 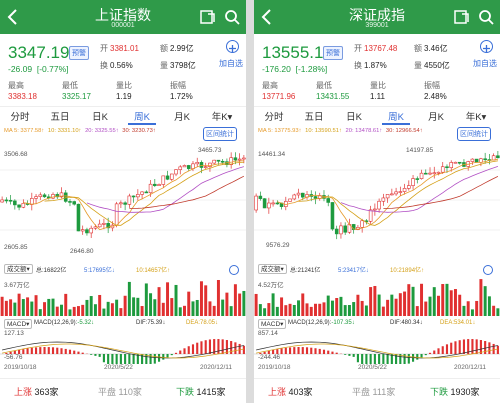 What do you see at coordinates (406, 323) in the screenshot?
I see `macd-dif: DIF:480.34↓` at bounding box center [406, 323].